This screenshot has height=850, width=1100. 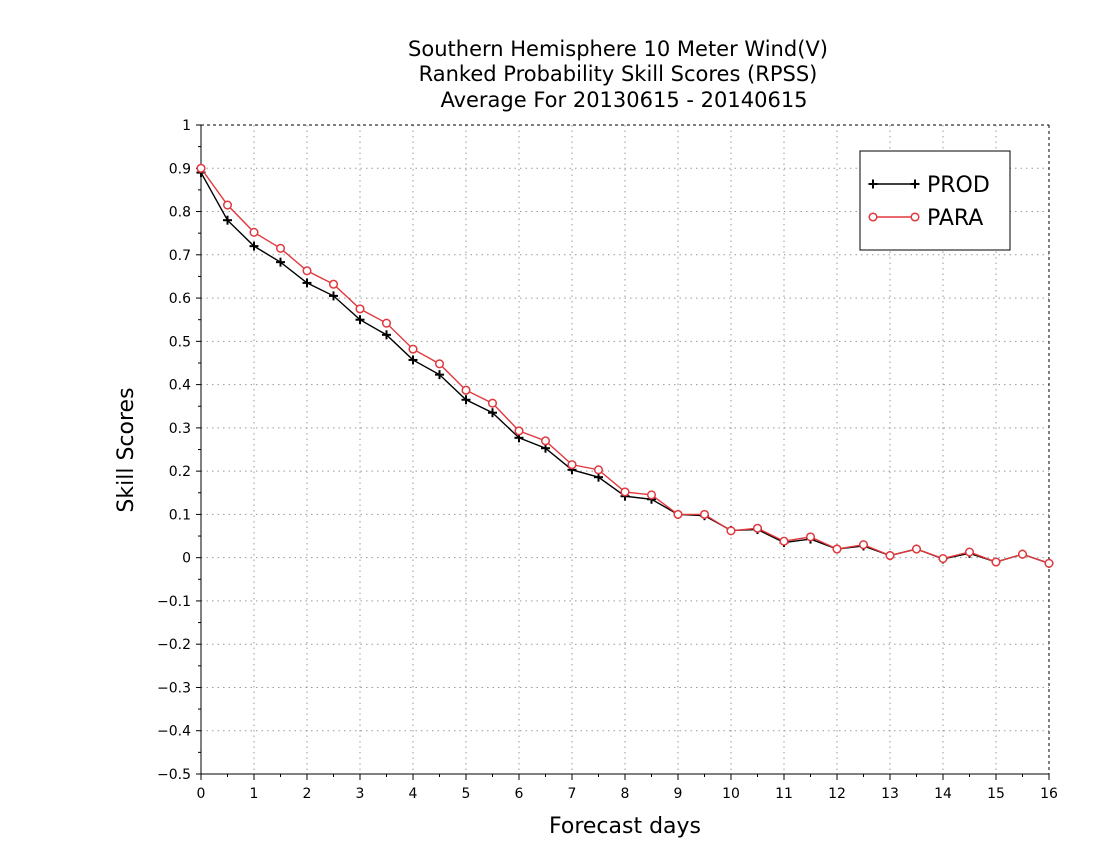 I want to click on chart-title-line-3: Average For 20130615 - 20140615, so click(x=623, y=100).